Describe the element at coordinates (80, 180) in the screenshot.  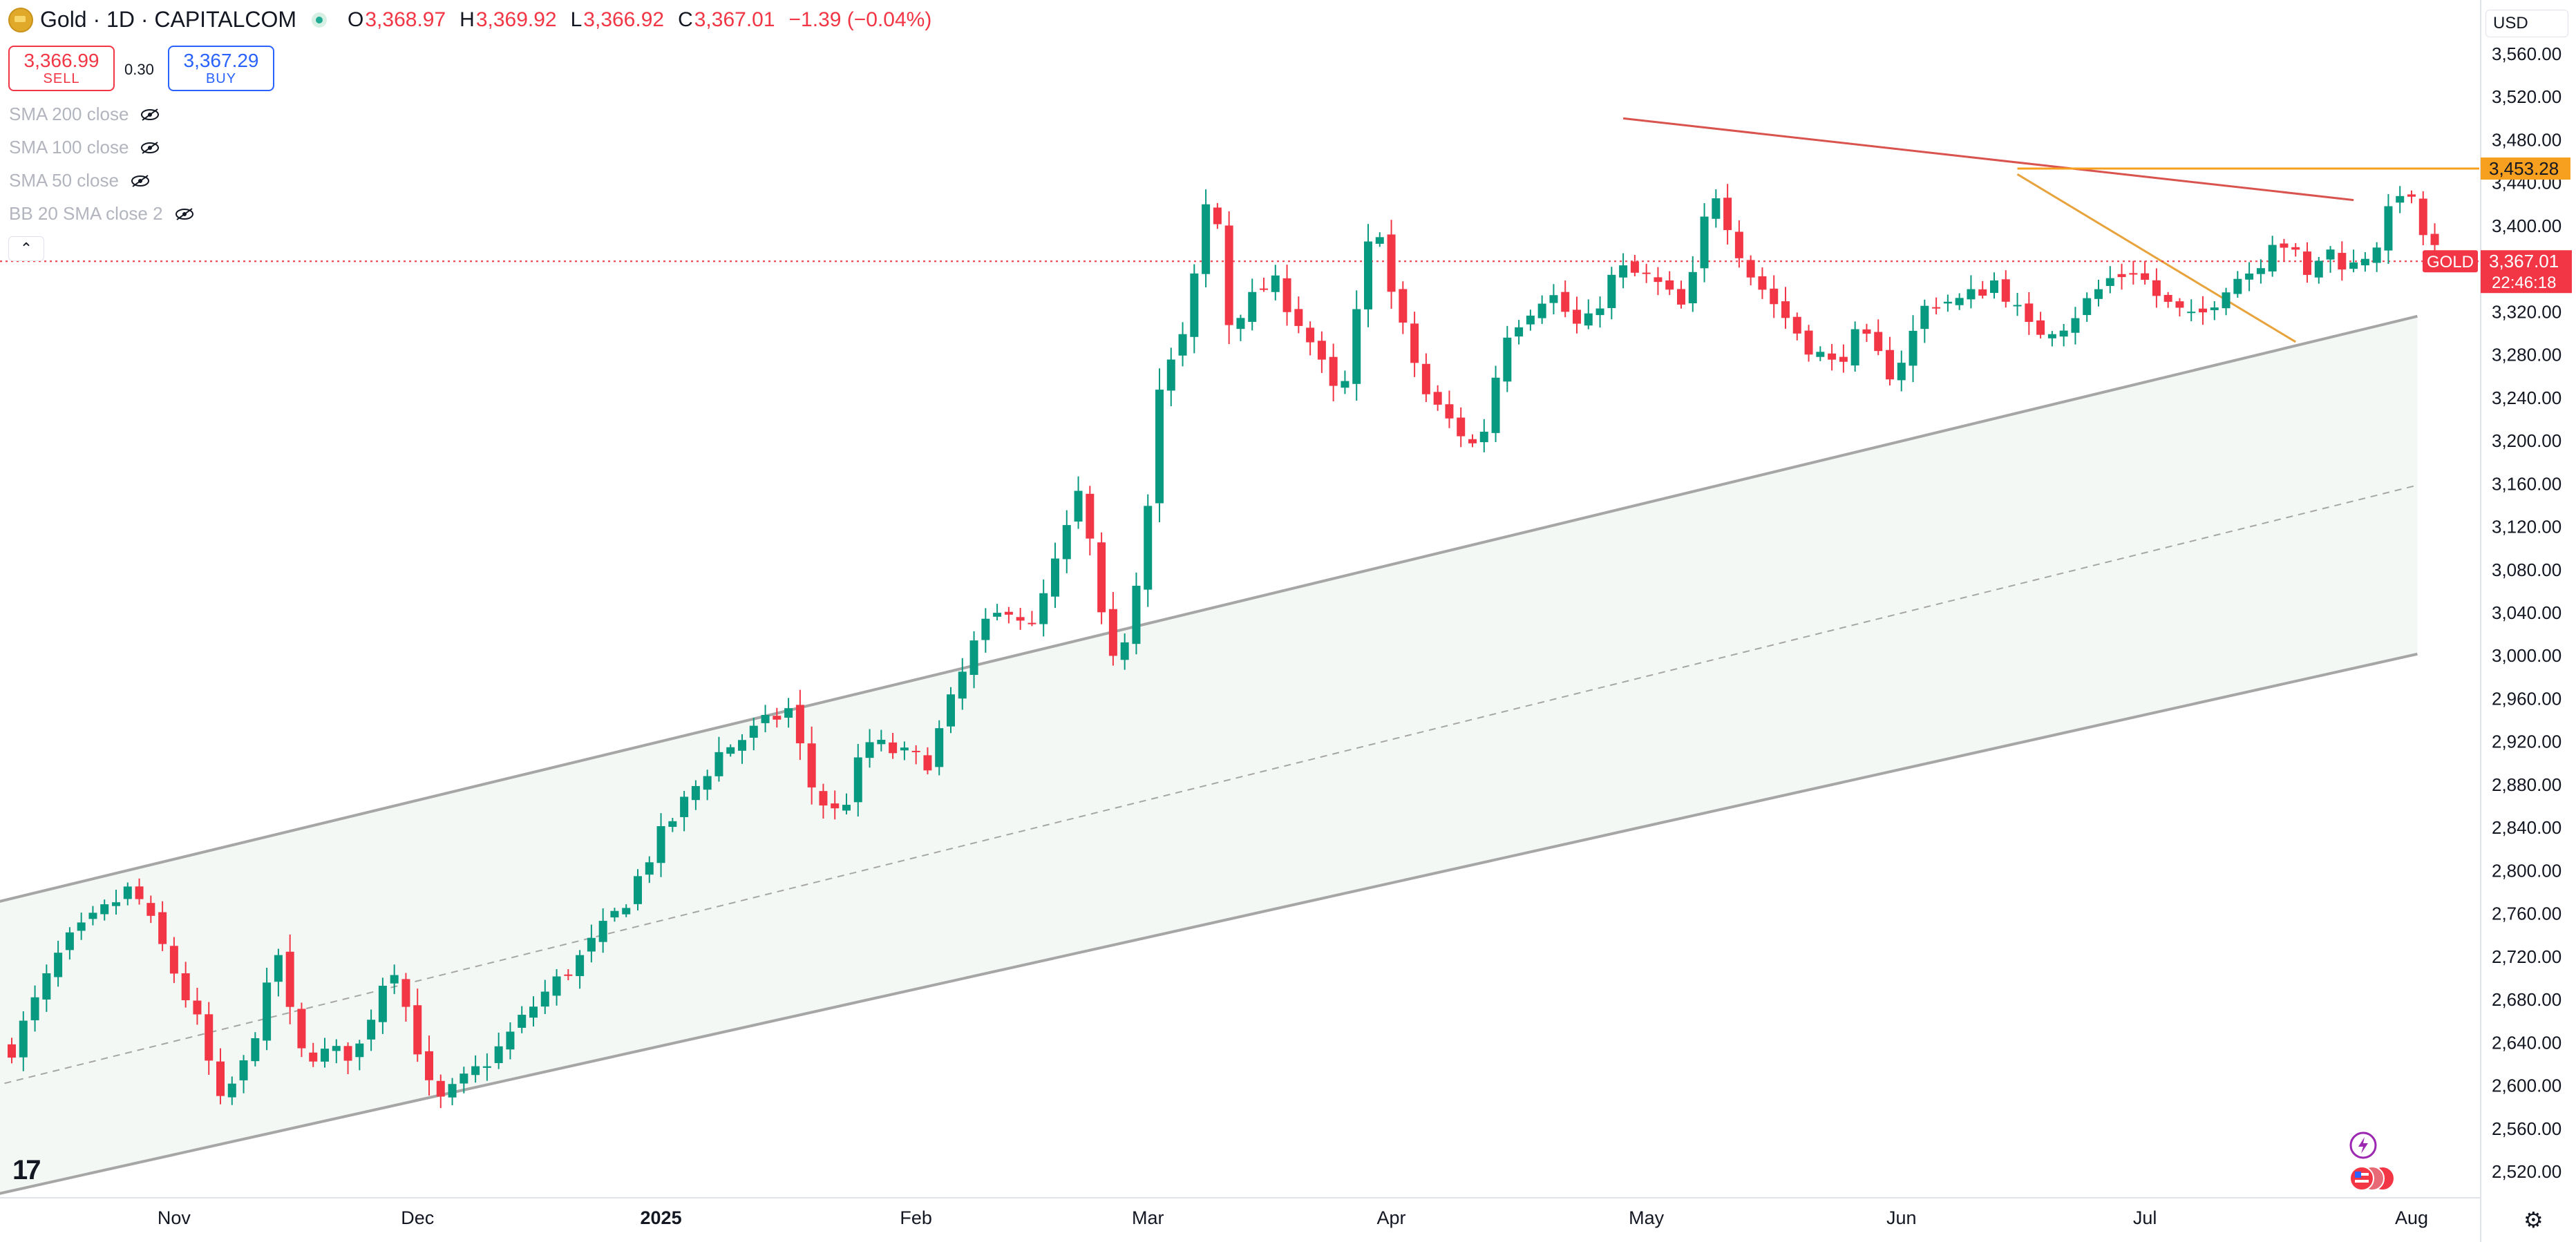
I see `indicator-sma-50: SMA 50 close` at that location.